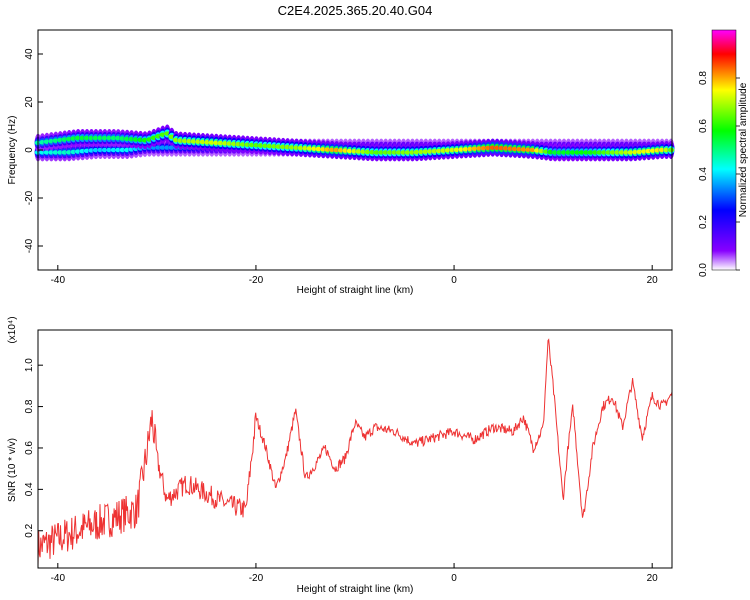 The width and height of the screenshot is (750, 600). I want to click on heatmap-y-tick-label: 20, so click(29, 102).